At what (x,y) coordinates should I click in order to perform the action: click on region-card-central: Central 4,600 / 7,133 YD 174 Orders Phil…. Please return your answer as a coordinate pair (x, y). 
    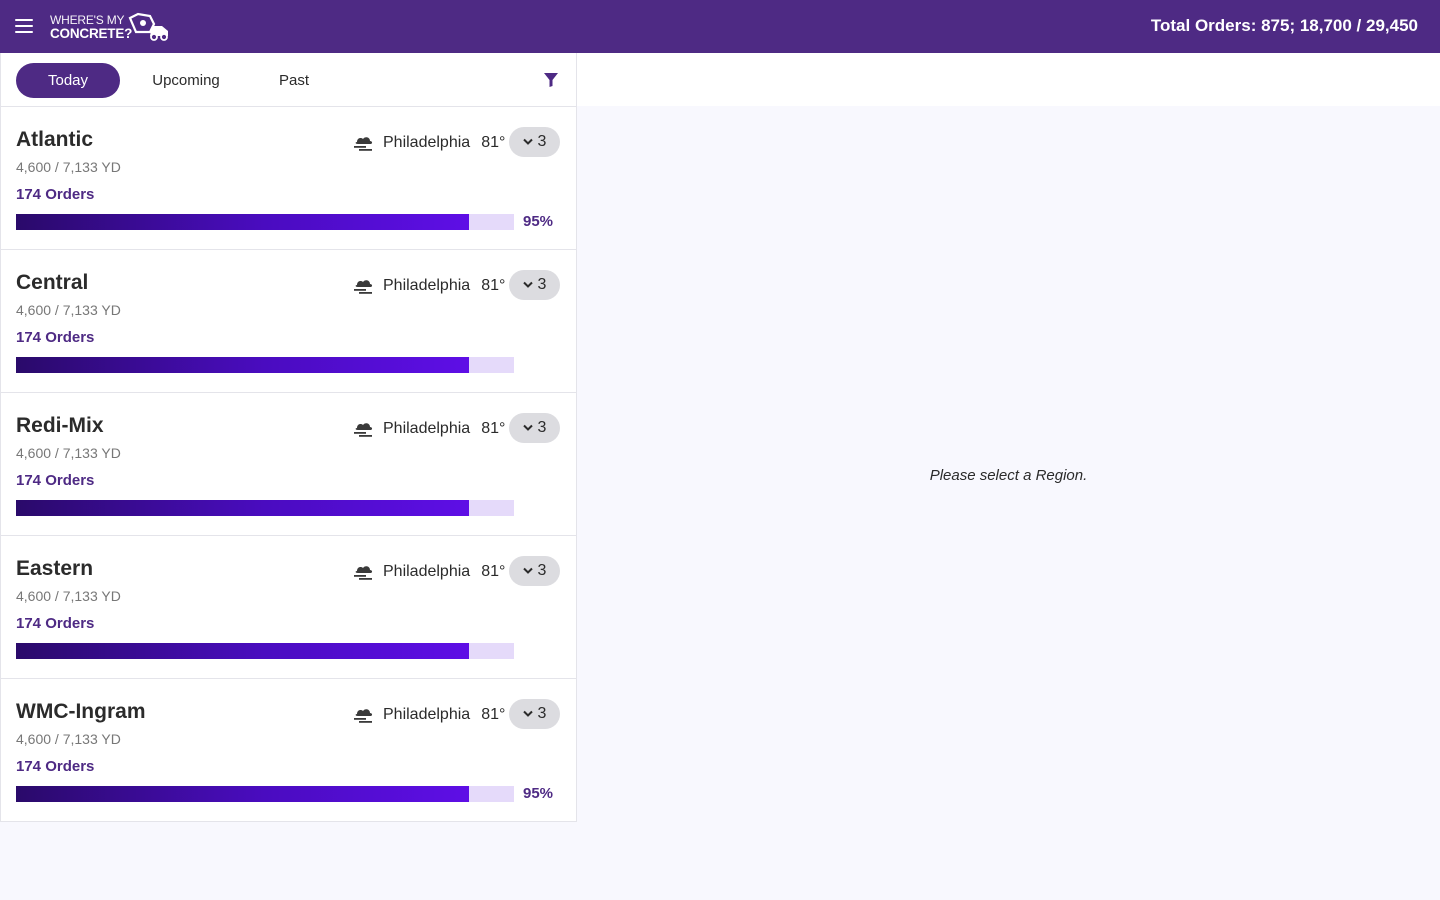
    Looking at the image, I should click on (288, 321).